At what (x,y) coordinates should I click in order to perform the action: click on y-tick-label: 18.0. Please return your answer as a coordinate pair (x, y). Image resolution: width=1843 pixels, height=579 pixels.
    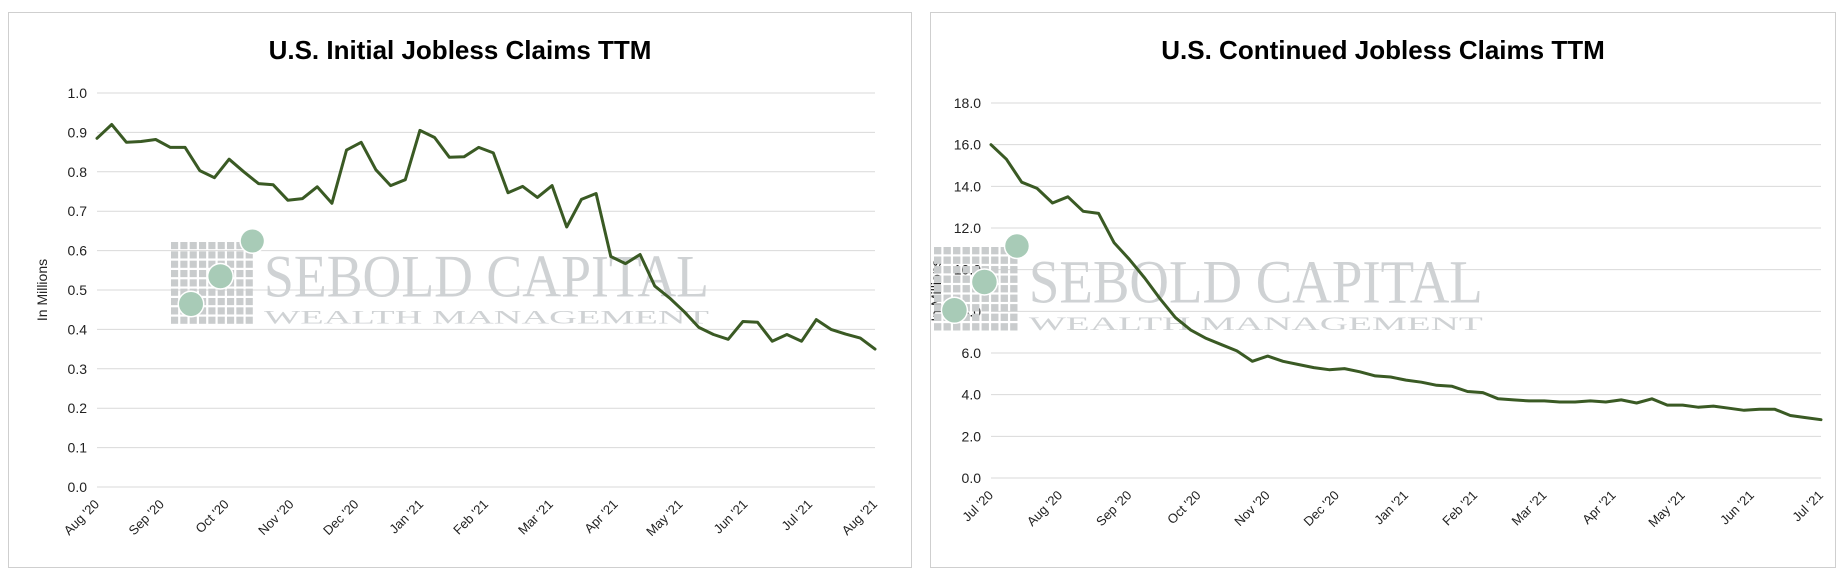
    Looking at the image, I should click on (967, 103).